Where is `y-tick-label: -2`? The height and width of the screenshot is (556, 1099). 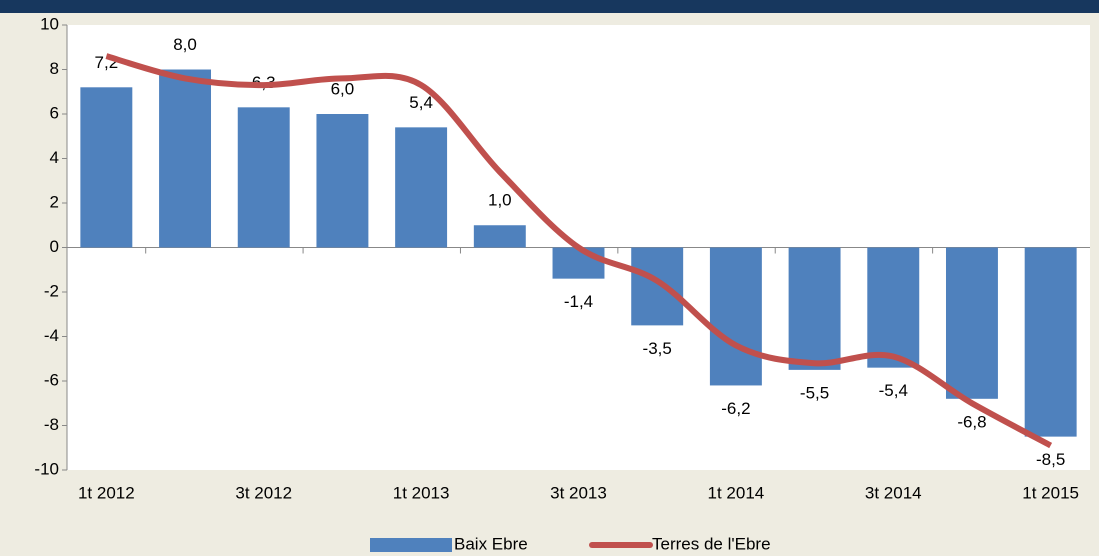
y-tick-label: -2 is located at coordinates (51, 290).